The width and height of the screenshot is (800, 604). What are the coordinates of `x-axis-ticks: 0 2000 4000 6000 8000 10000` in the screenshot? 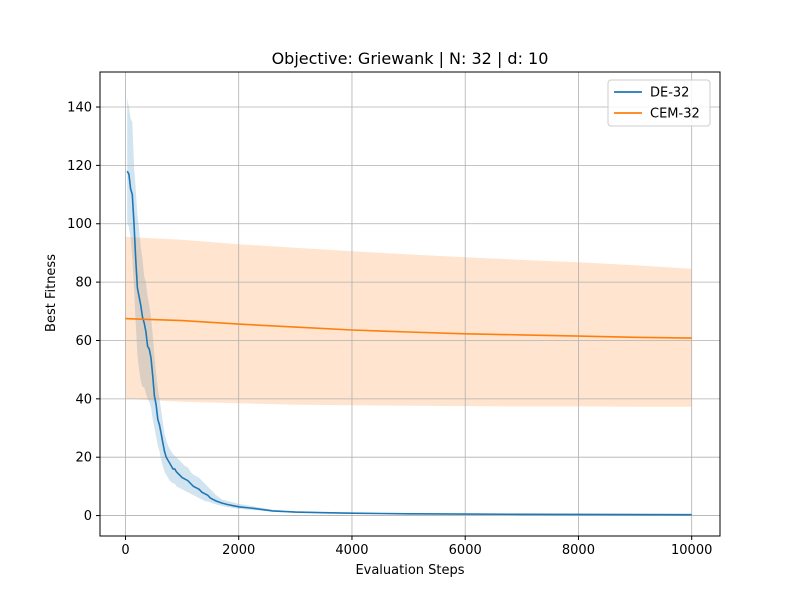 It's located at (416, 547).